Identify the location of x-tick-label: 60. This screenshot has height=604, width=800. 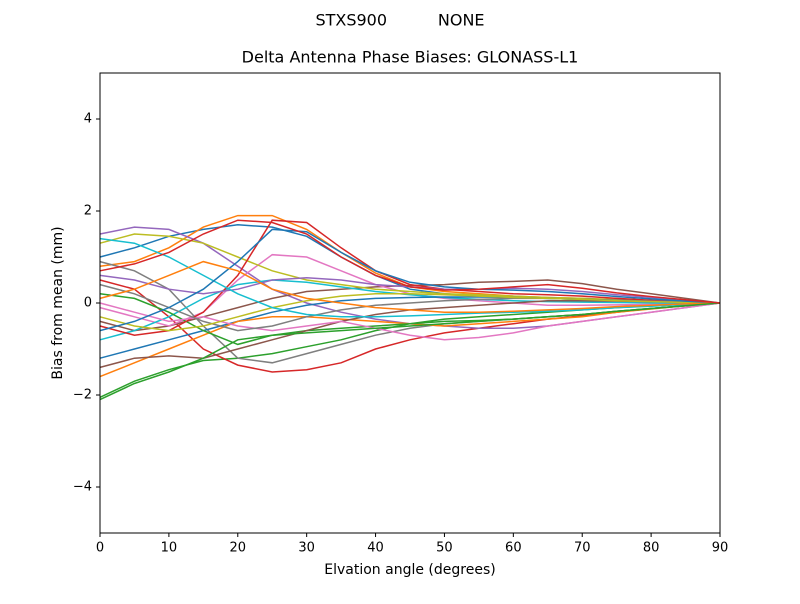
(513, 548).